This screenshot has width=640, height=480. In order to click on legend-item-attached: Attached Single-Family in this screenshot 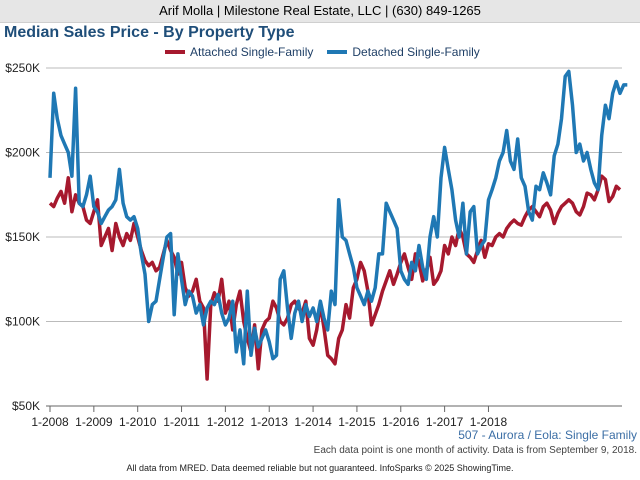, I will do `click(239, 52)`.